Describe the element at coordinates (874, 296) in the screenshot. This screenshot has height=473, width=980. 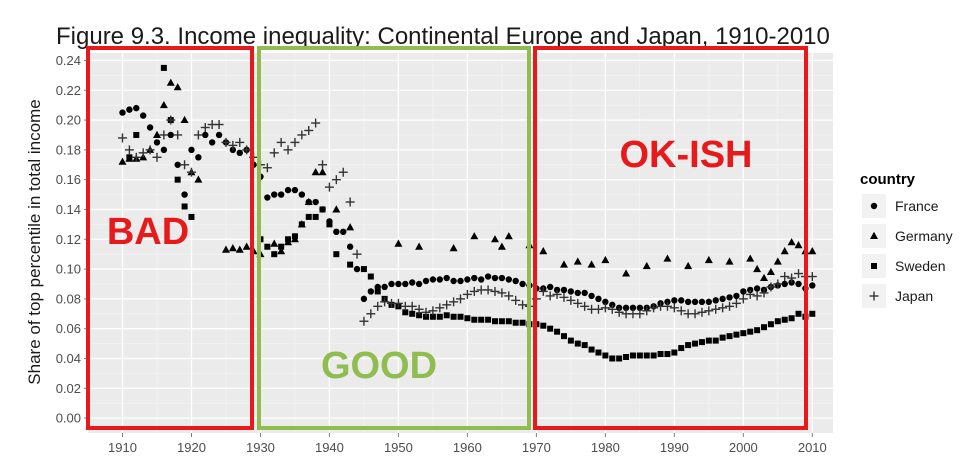
I see `legend-marker-japan` at that location.